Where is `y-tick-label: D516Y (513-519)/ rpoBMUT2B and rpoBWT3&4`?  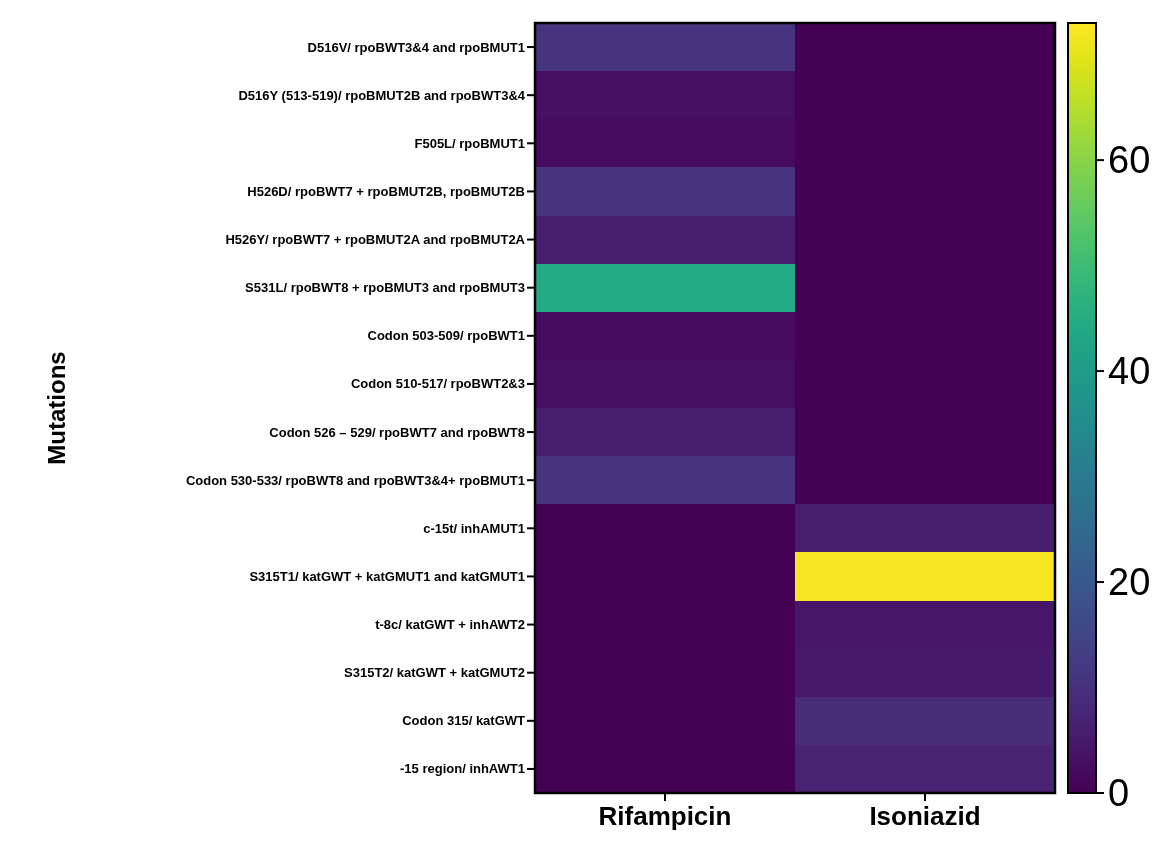
y-tick-label: D516Y (513-519)/ rpoBMUT2B and rpoBWT3&4 is located at coordinates (382, 95).